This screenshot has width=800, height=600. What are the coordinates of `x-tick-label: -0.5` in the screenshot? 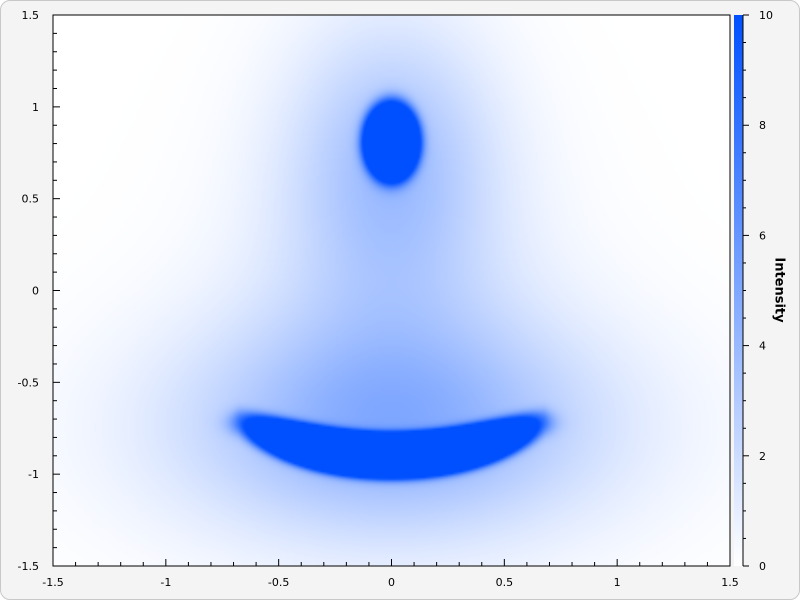 It's located at (278, 582).